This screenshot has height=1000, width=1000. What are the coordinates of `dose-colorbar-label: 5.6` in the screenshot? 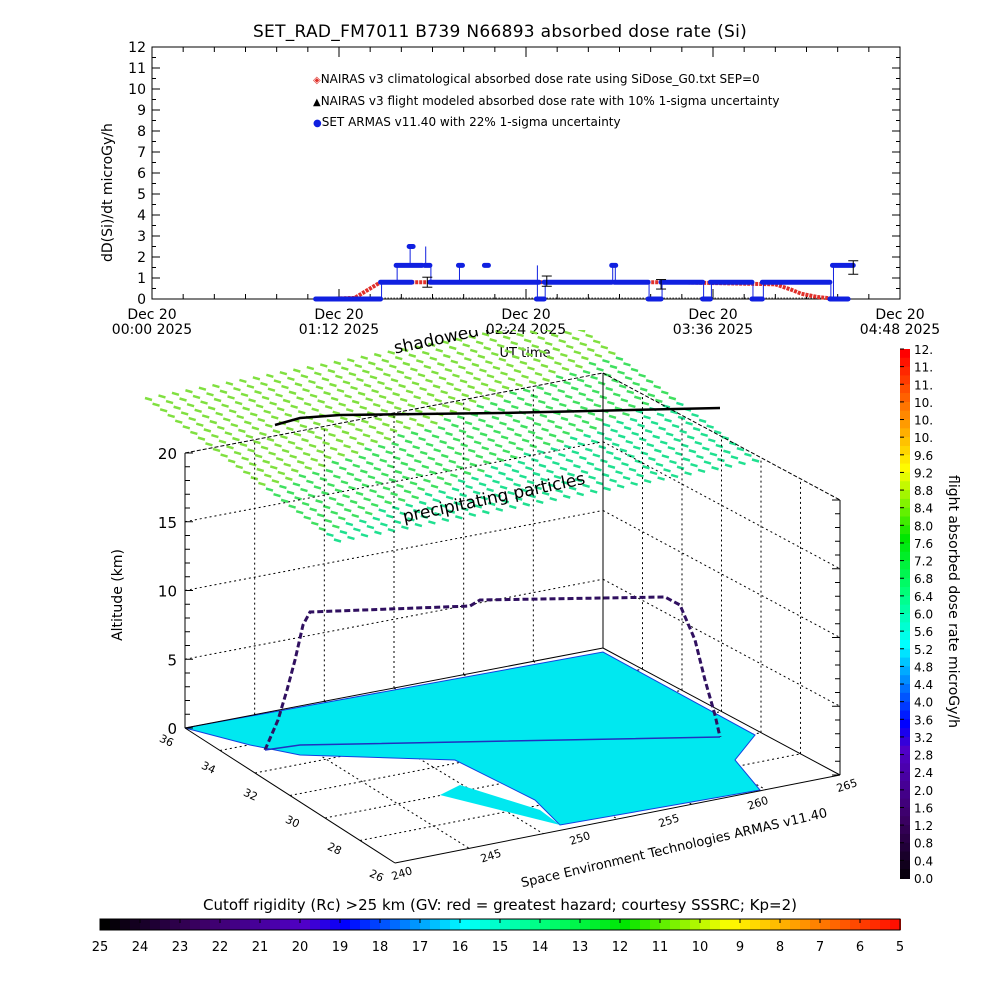 It's located at (923, 632).